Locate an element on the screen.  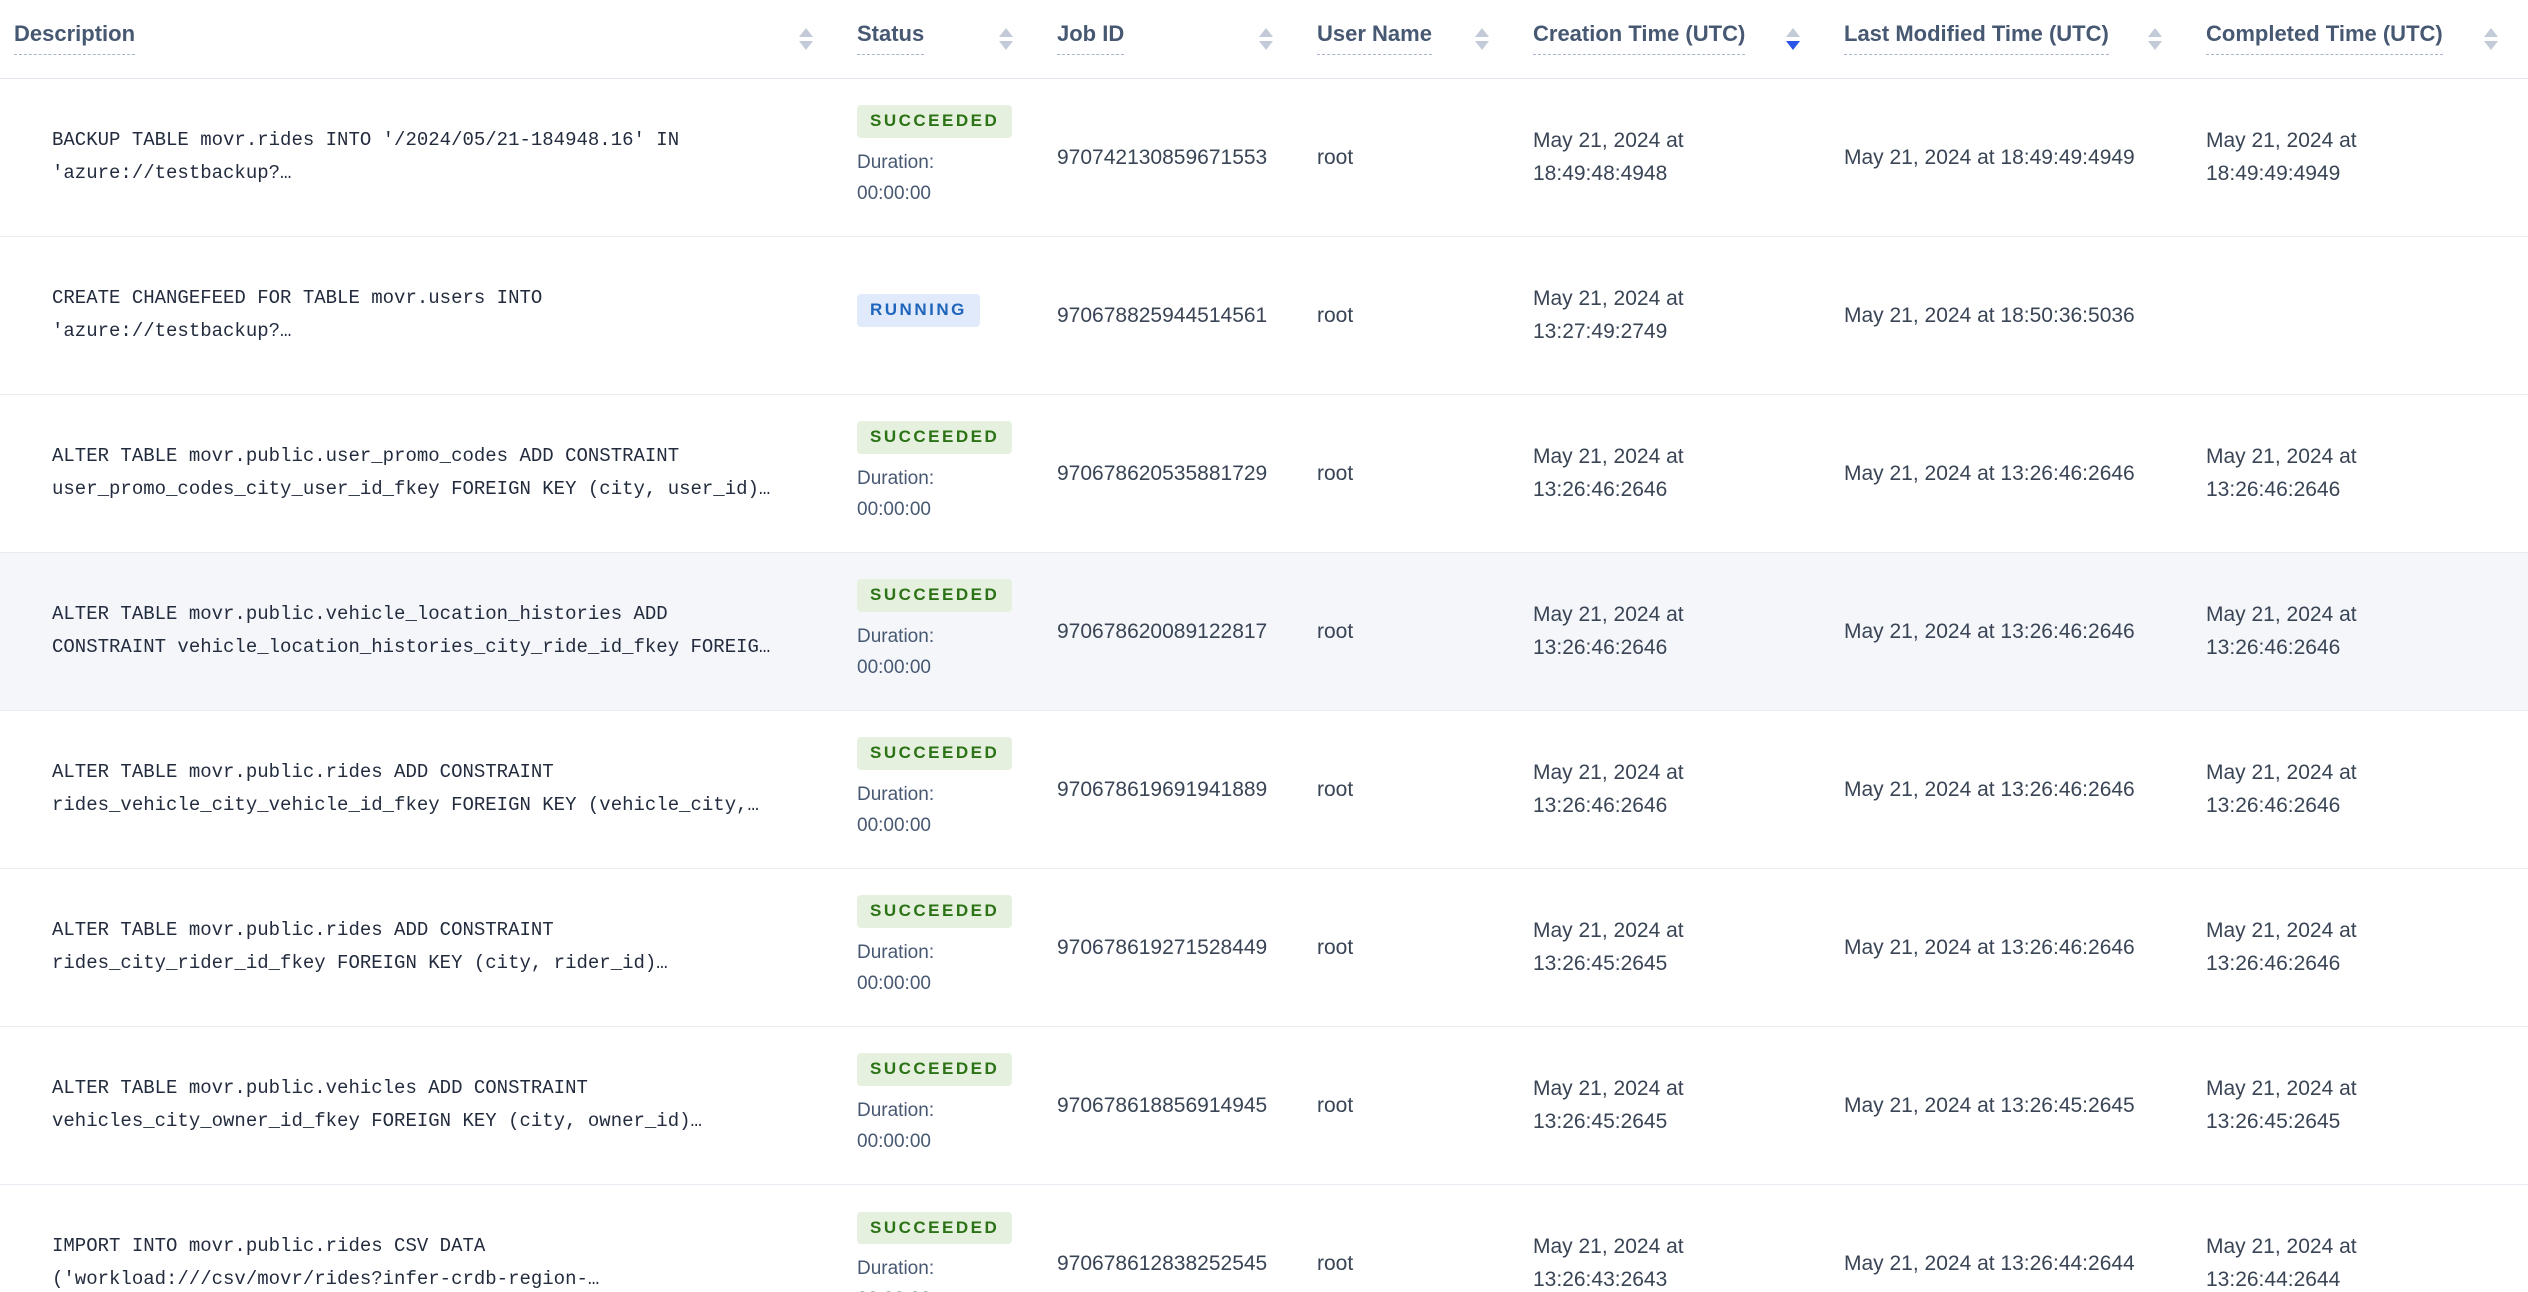
completed-time: May 21, 2024 at 13:26:44:2644 is located at coordinates (2281, 1263).